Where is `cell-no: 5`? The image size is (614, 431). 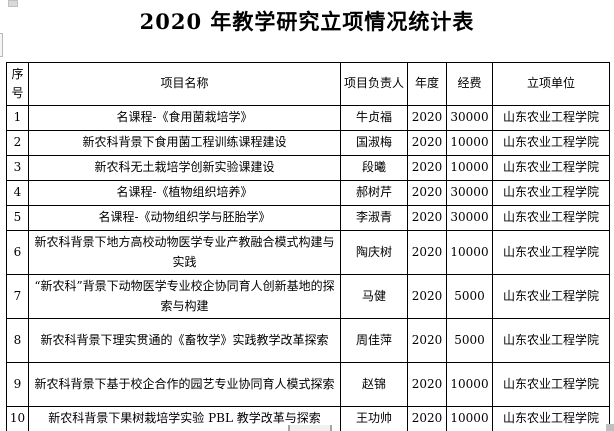
cell-no: 5 is located at coordinates (17, 218).